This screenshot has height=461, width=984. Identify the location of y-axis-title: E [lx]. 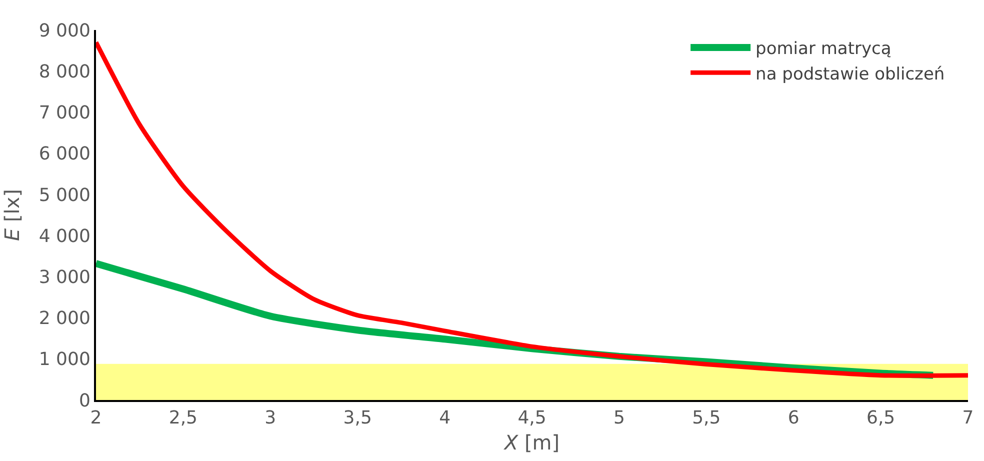
(12, 215).